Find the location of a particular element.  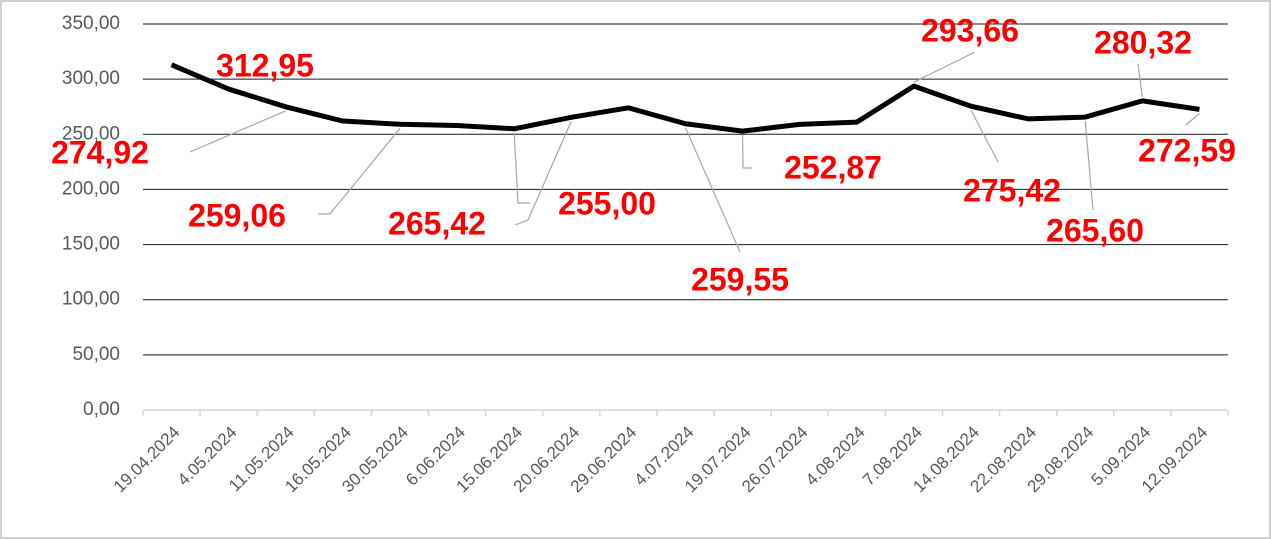

data-label: 275,42 is located at coordinates (1012, 190).